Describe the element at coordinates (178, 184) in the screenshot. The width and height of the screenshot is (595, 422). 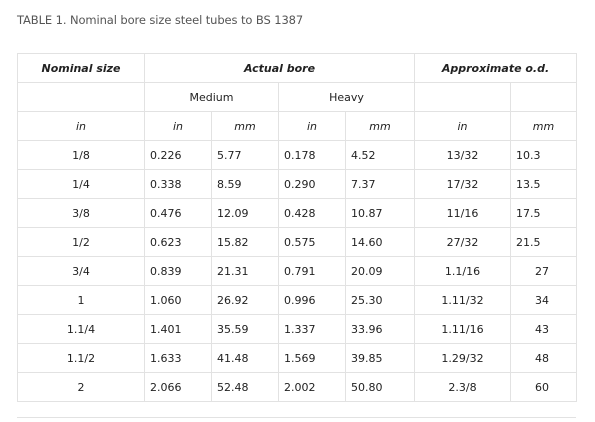
I see `table-cell: 0.338` at that location.